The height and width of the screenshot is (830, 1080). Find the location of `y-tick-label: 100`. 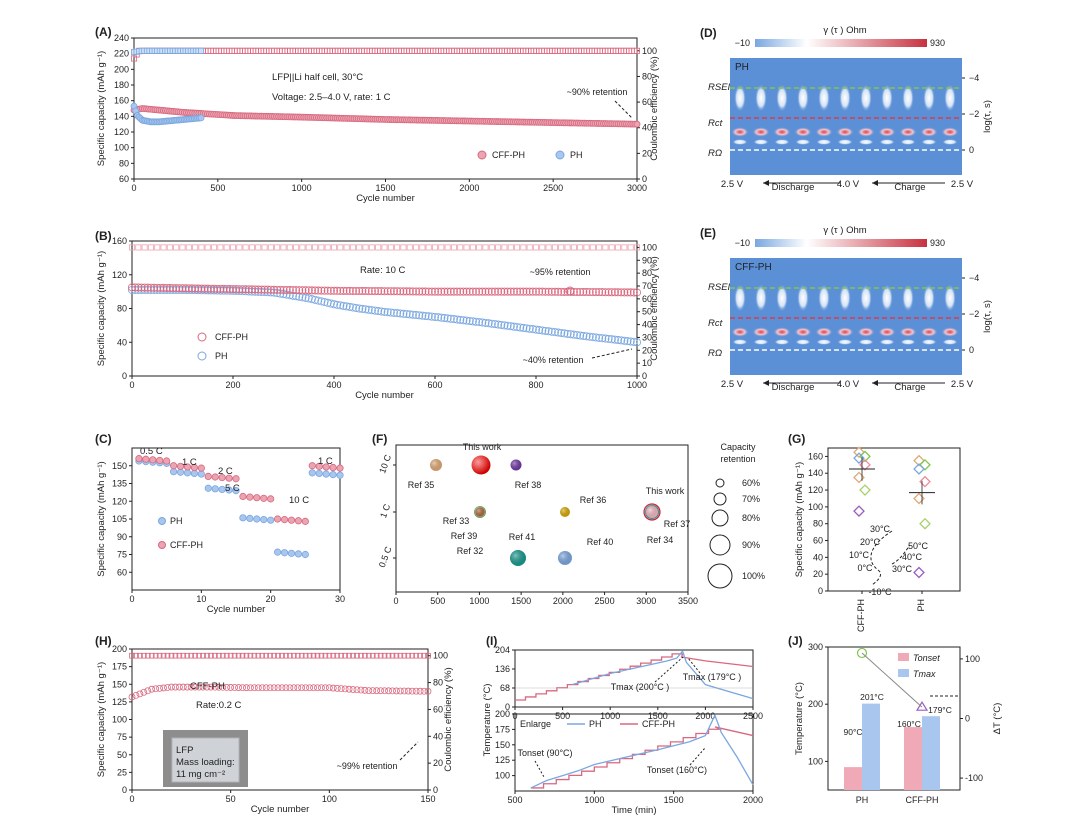

y-tick-label: 100 is located at coordinates (121, 148).